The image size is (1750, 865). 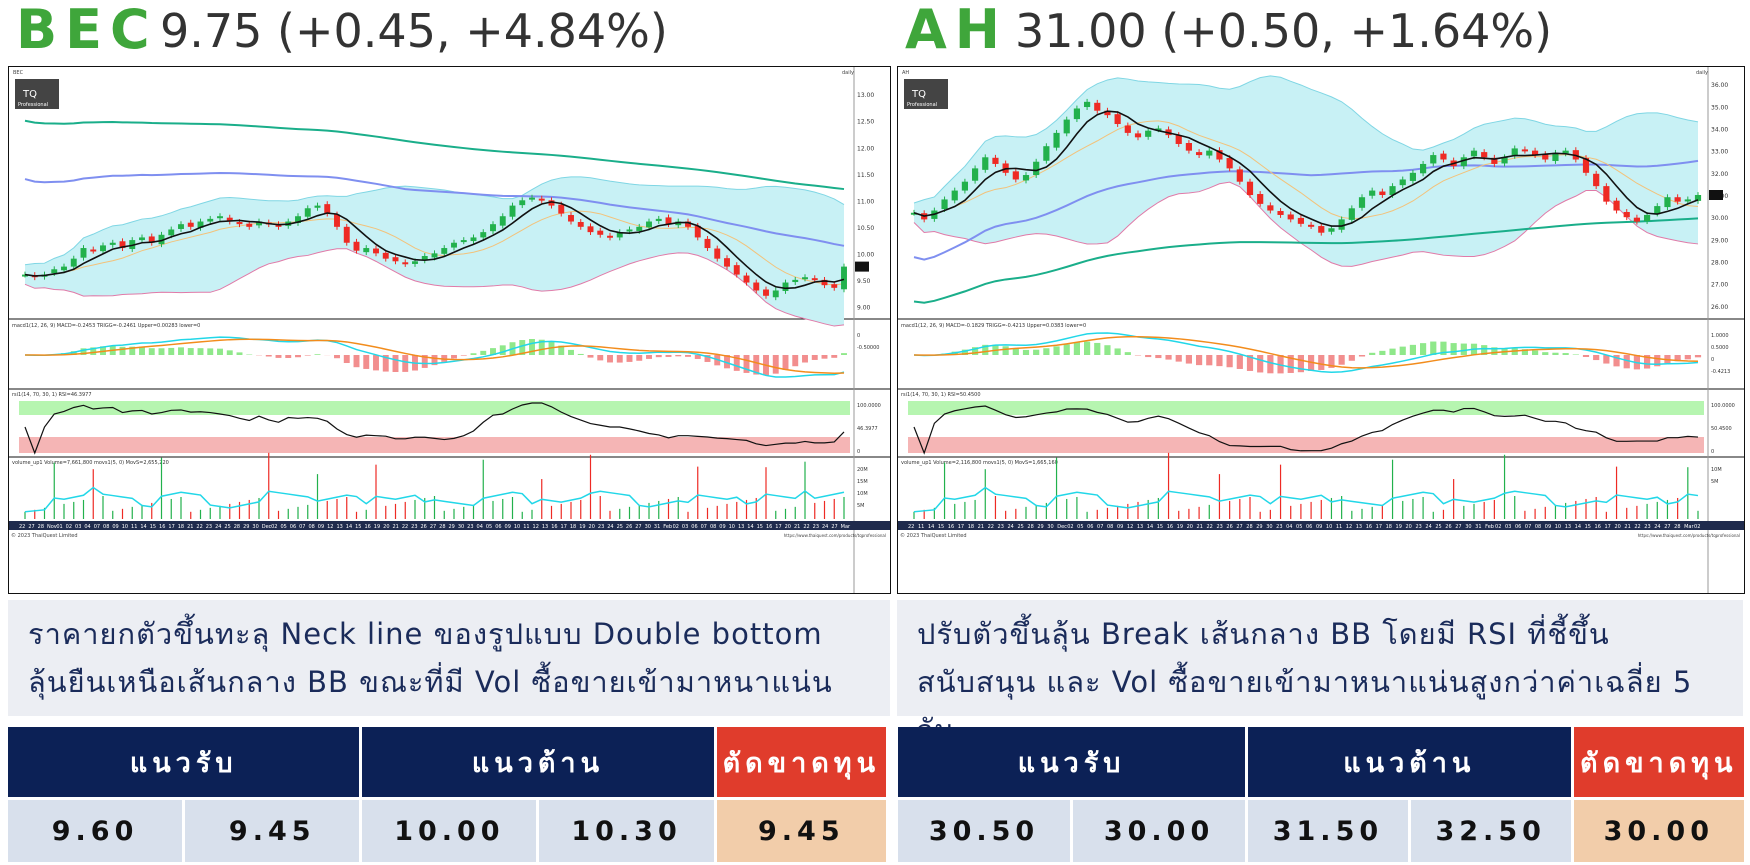 What do you see at coordinates (1498, 527) in the screenshot?
I see `date-tick-label: 02` at bounding box center [1498, 527].